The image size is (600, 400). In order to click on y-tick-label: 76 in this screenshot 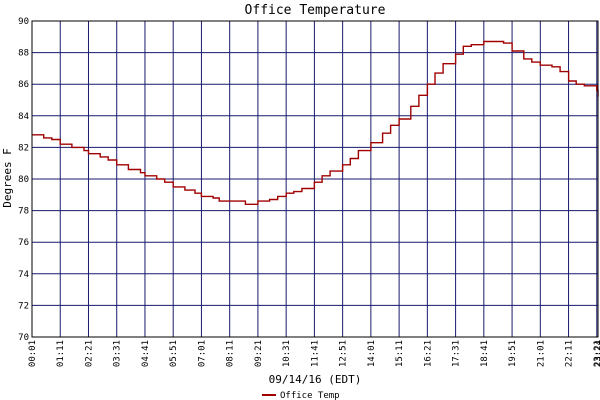, I will do `click(23, 243)`.